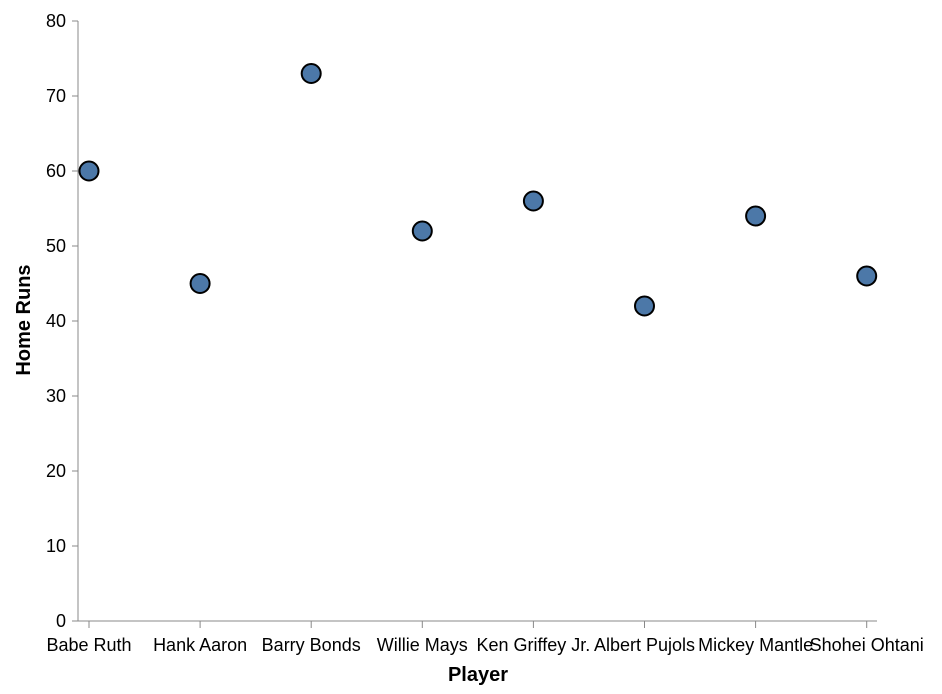 The image size is (942, 694). Describe the element at coordinates (56, 96) in the screenshot. I see `y-tick-label: 70` at that location.